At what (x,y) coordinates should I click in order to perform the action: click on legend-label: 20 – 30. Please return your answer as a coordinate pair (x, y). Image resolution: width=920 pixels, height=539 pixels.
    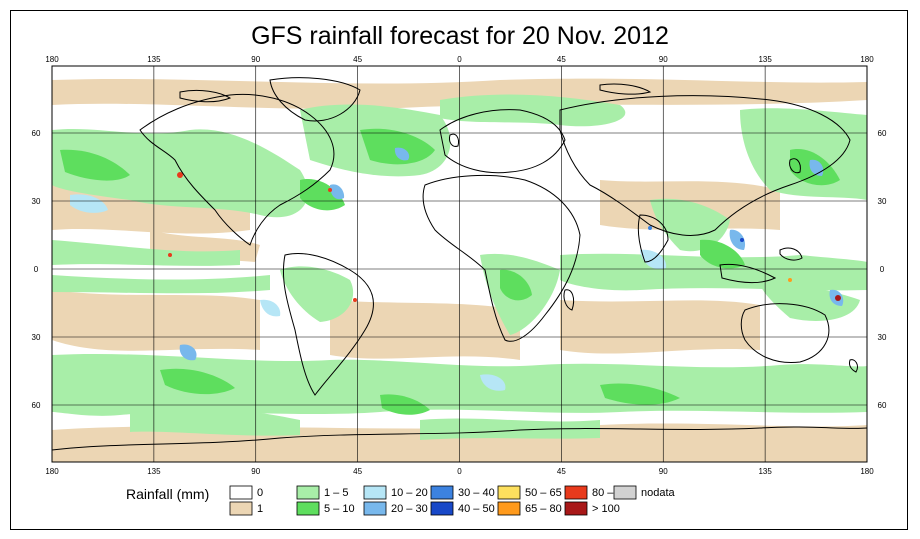
    Looking at the image, I should click on (409, 509).